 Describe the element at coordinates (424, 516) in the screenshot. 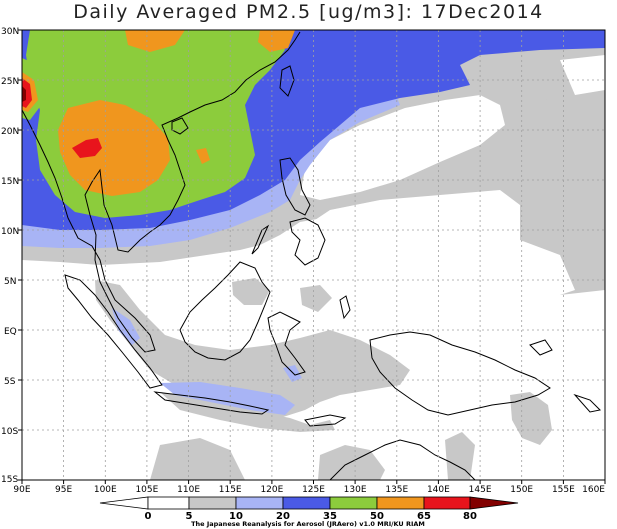

I see `colorbar-label: 65` at that location.